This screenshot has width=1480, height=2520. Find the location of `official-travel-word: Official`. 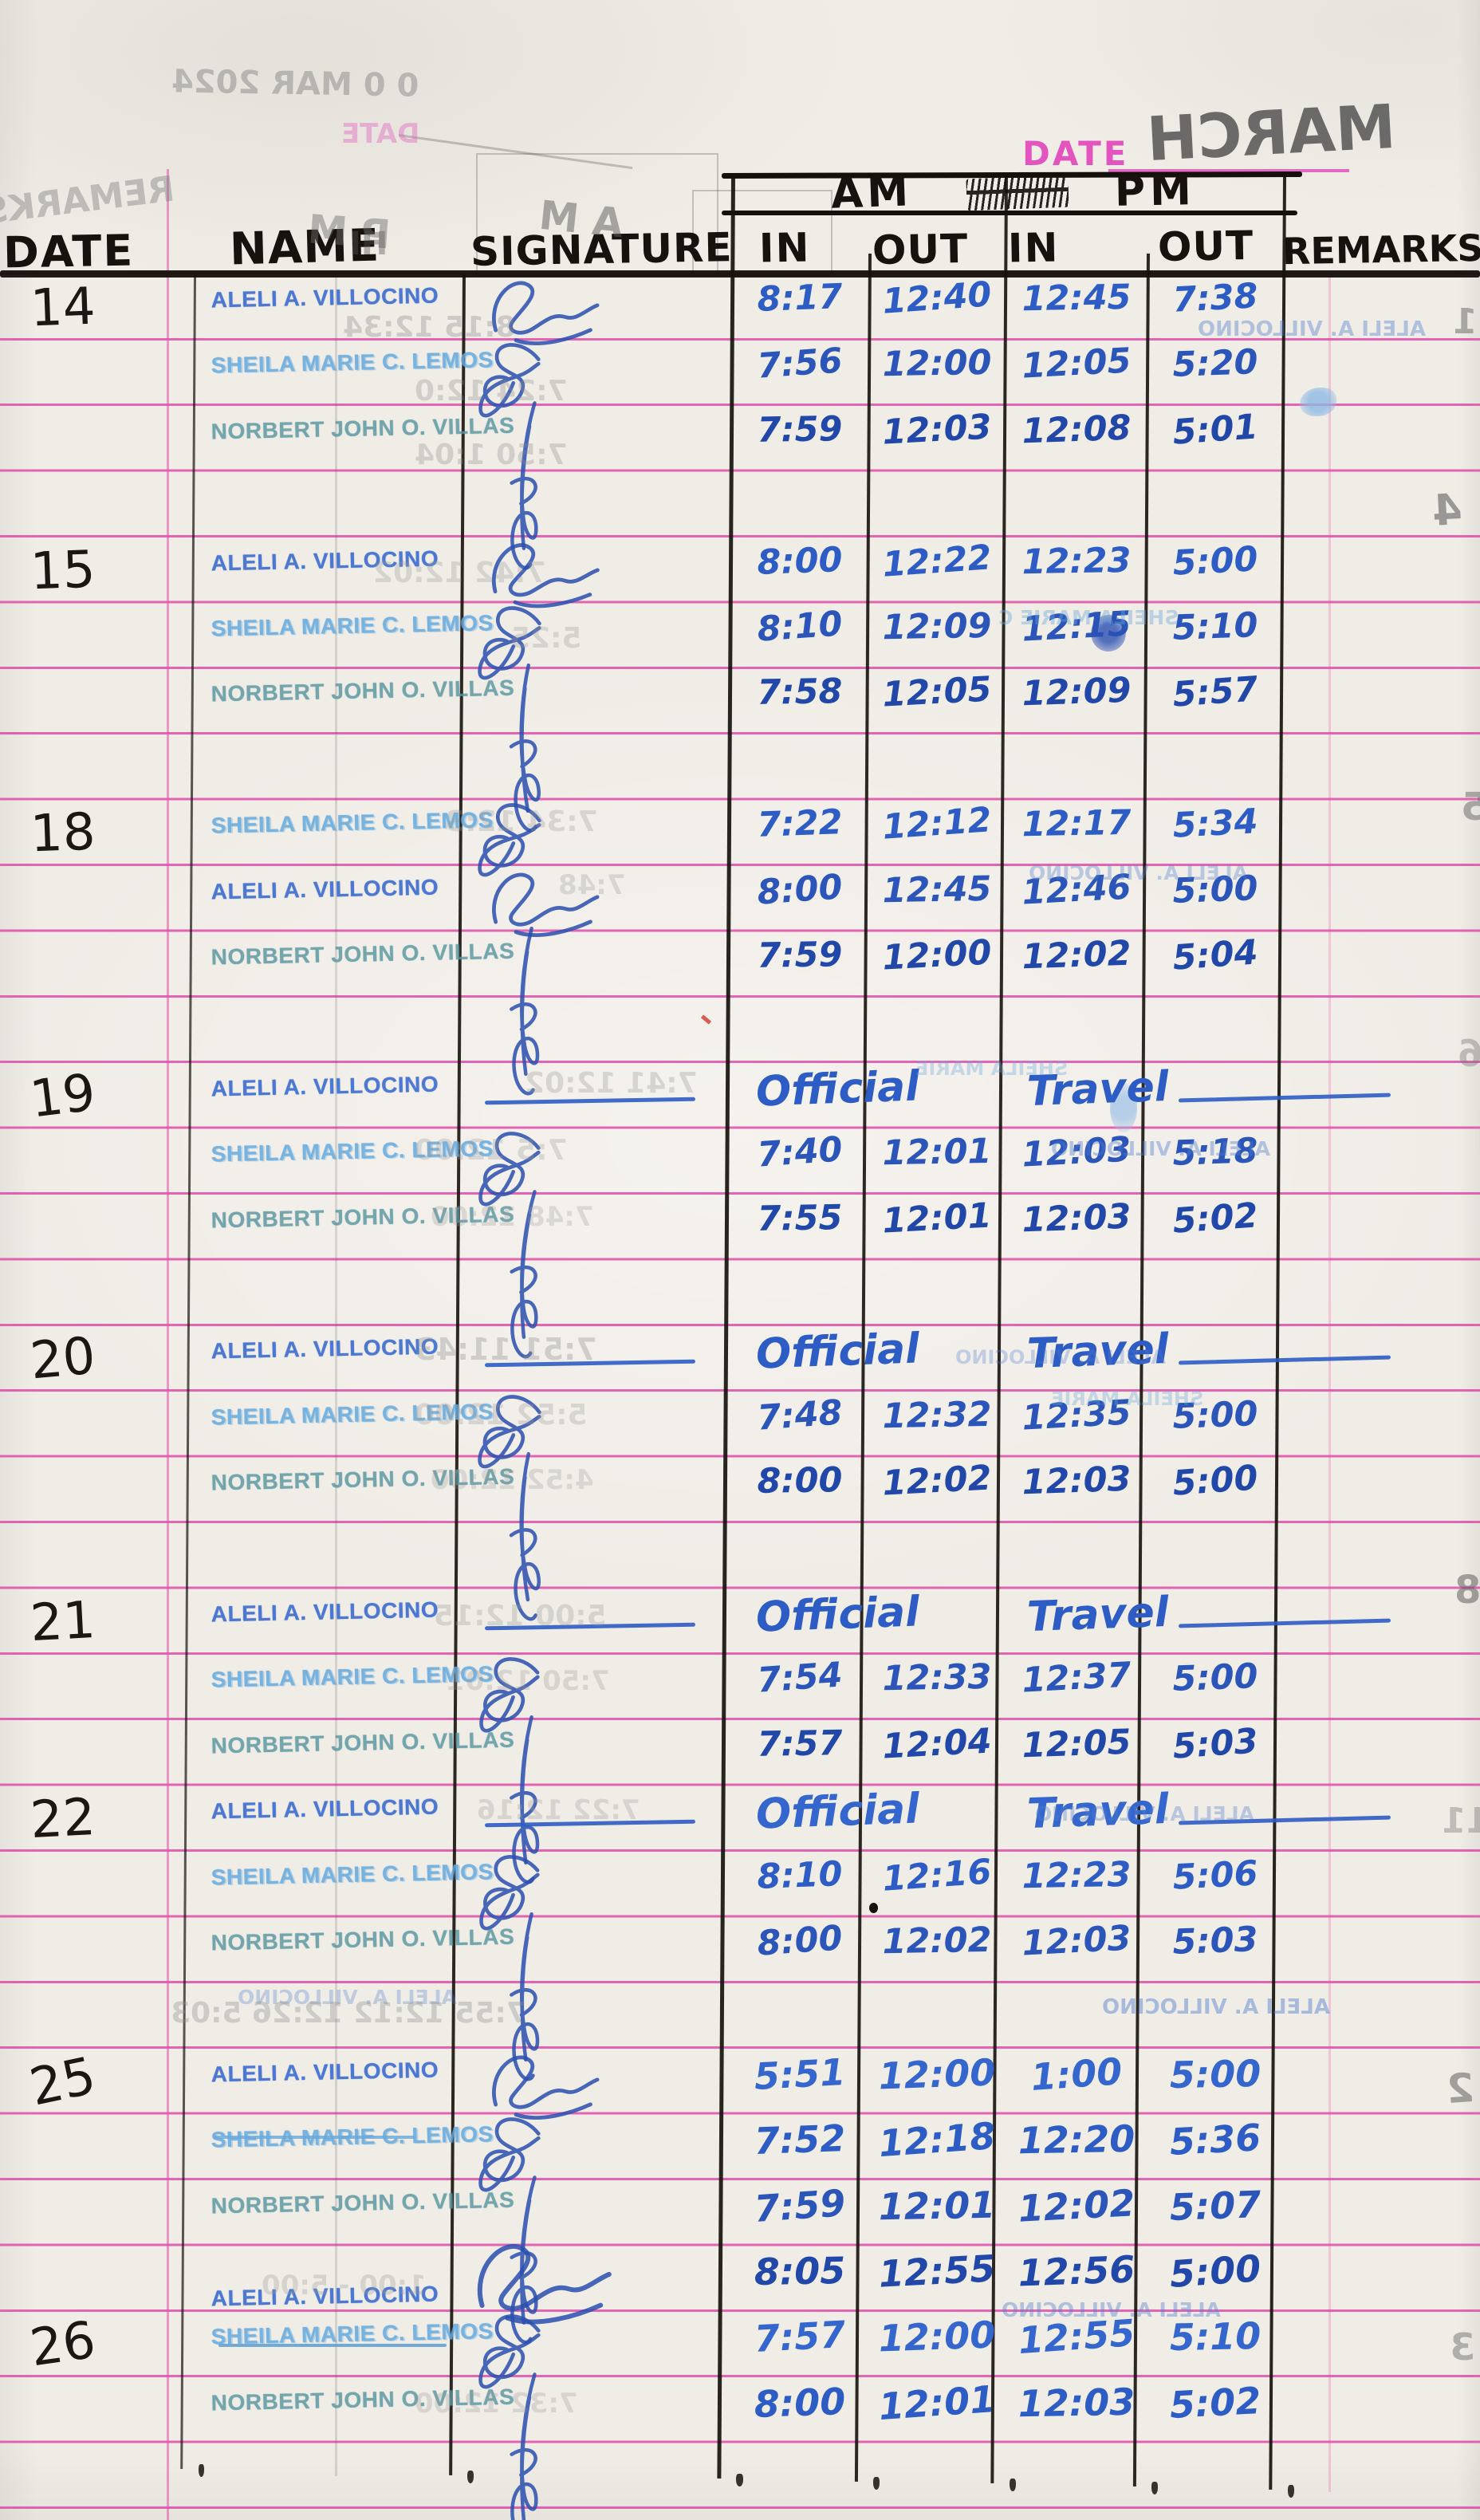

official-travel-word: Official is located at coordinates (838, 1812).